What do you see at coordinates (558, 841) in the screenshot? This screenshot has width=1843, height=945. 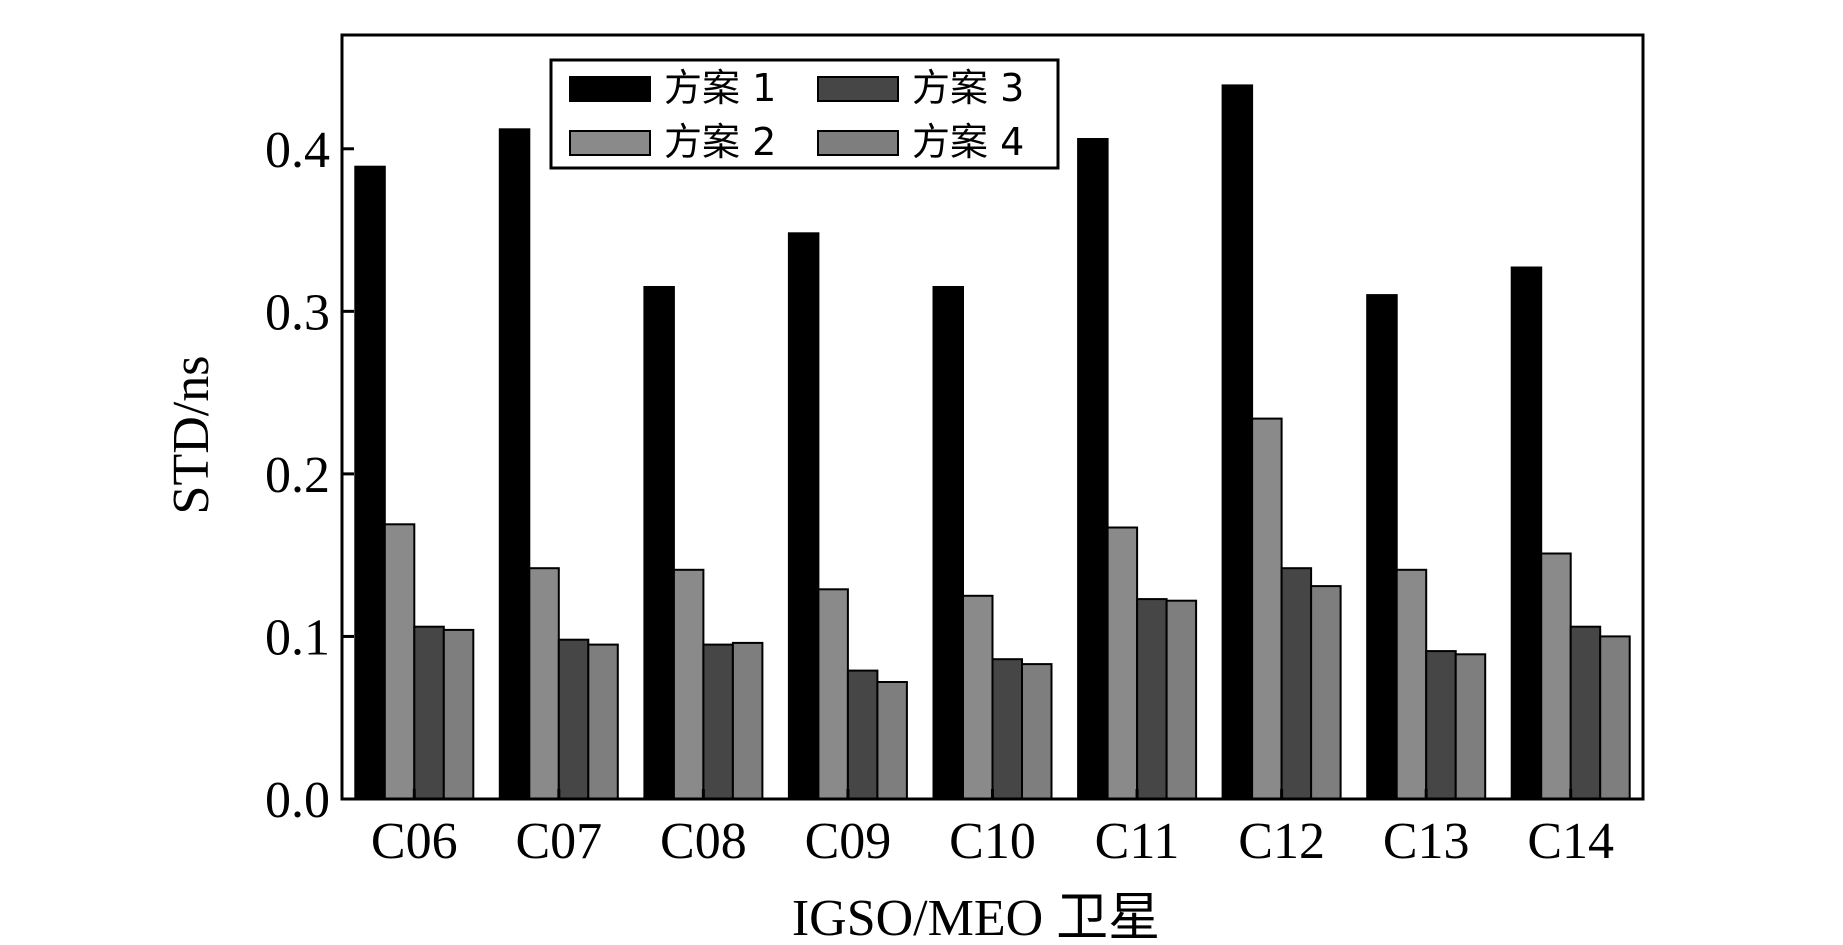 I see `x-tick-label-c07: C07` at bounding box center [558, 841].